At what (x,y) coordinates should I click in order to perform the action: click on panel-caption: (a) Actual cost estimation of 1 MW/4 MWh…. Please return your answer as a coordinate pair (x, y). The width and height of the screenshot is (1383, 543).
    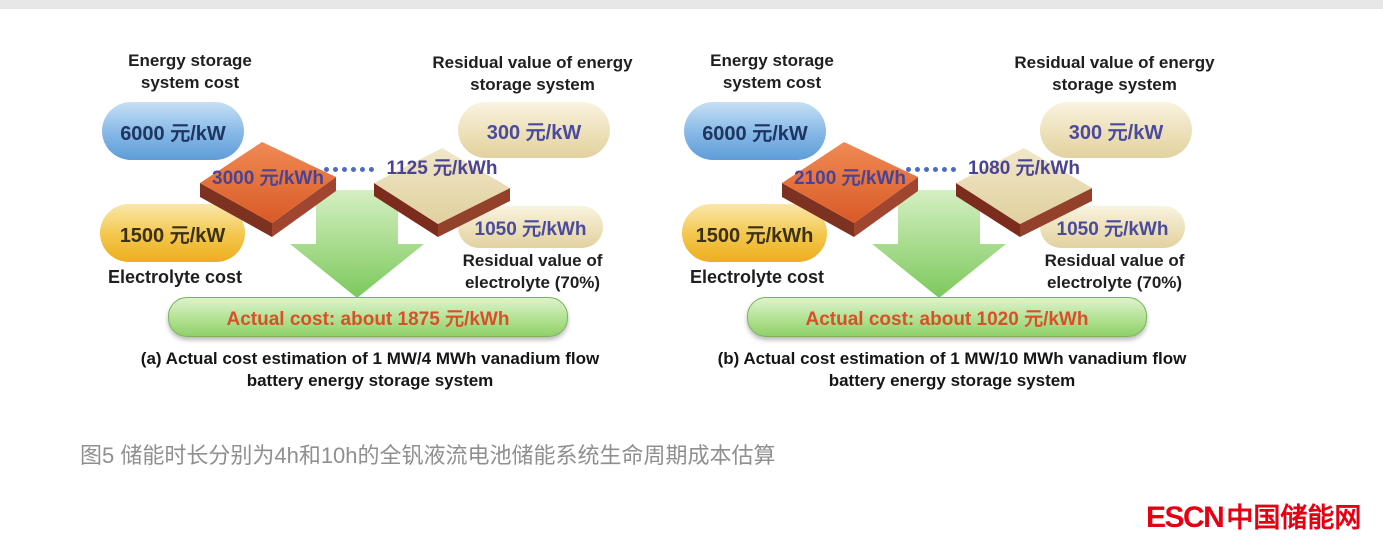
    Looking at the image, I should click on (370, 369).